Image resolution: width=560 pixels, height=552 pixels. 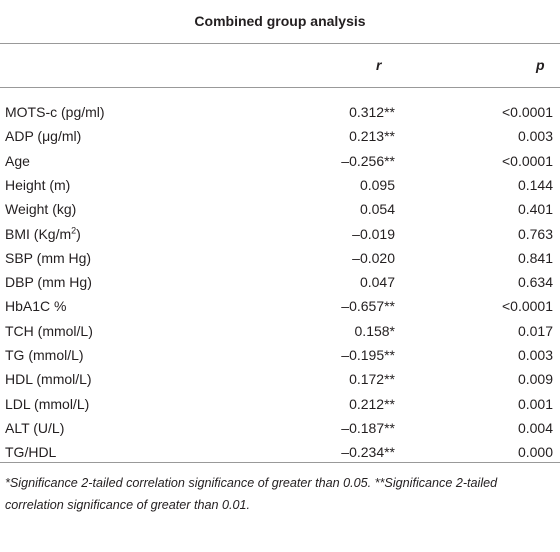 I want to click on row-label: DBP (mm Hg), so click(x=48, y=282).